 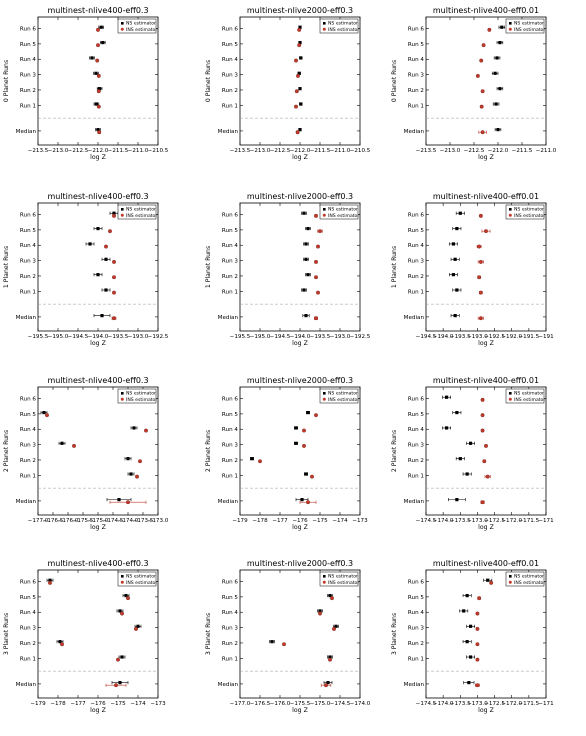 What do you see at coordinates (458, 448) in the screenshot?
I see `ns-series` at bounding box center [458, 448].